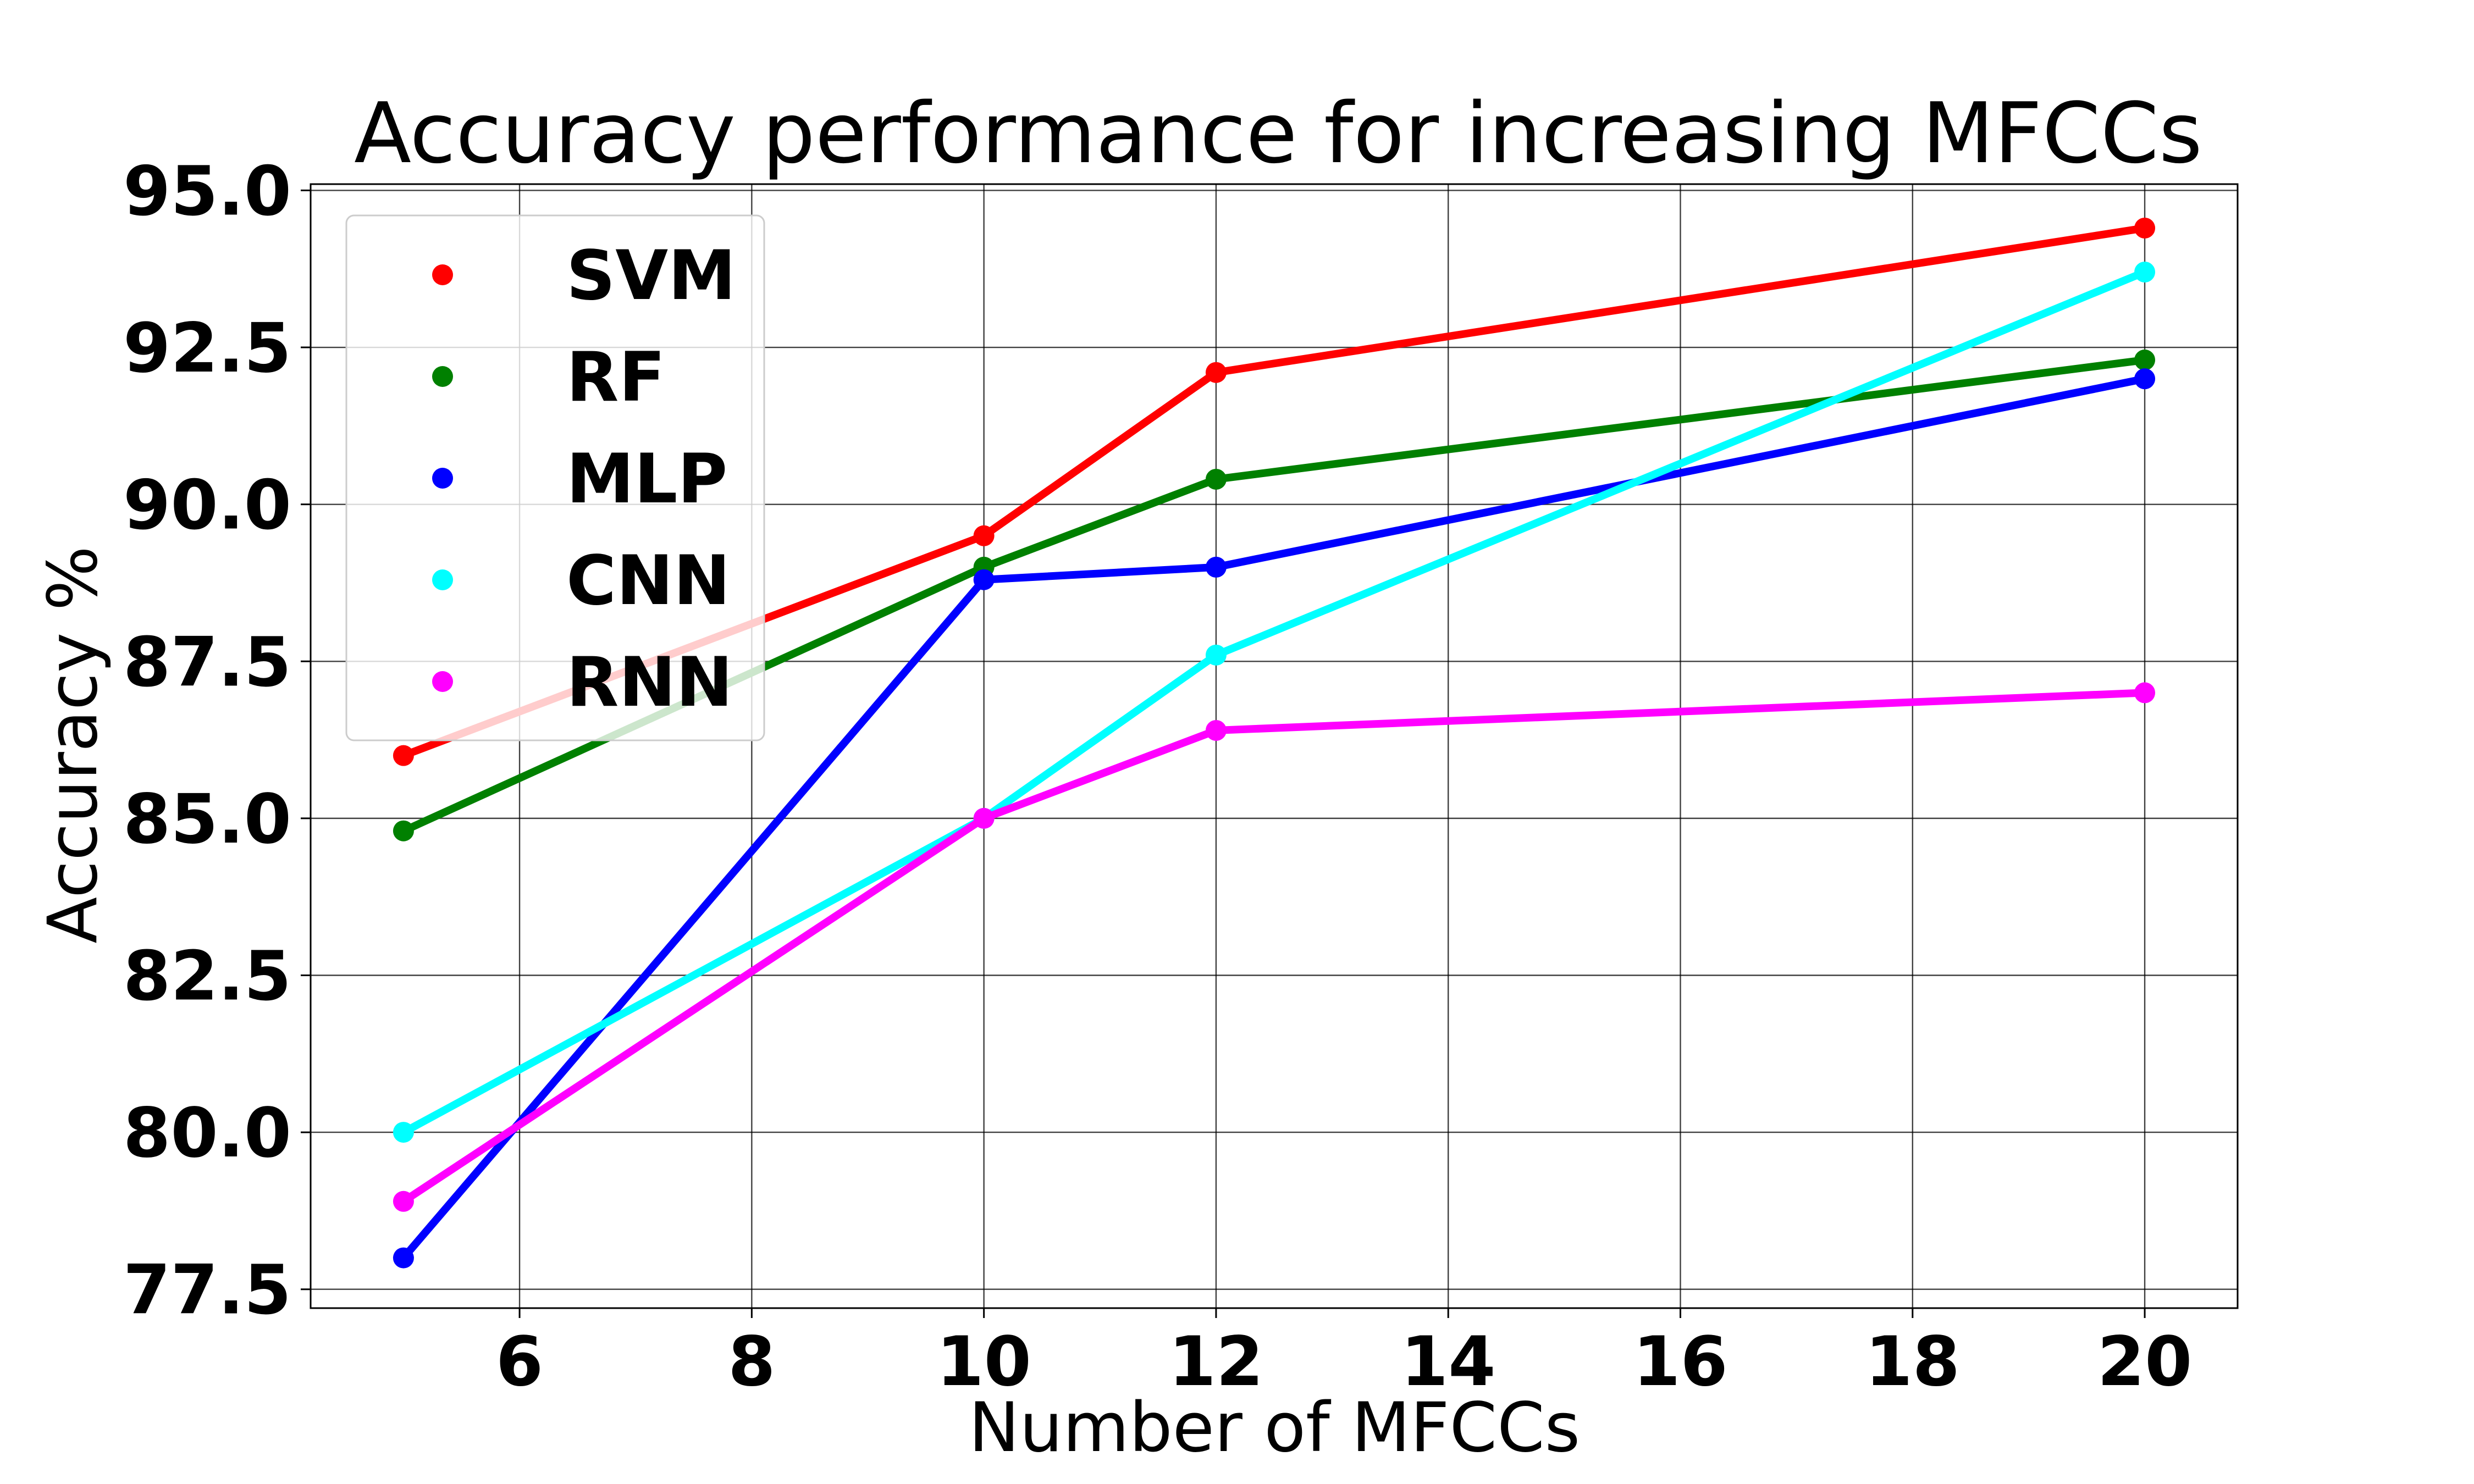 This screenshot has height=1484, width=2474. Describe the element at coordinates (520, 1362) in the screenshot. I see `x-tick-label: 6` at that location.